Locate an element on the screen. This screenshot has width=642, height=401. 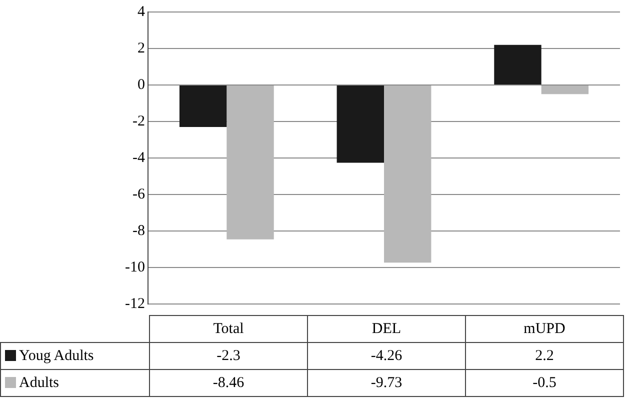
y-tick-label: 2 is located at coordinates (141, 48).